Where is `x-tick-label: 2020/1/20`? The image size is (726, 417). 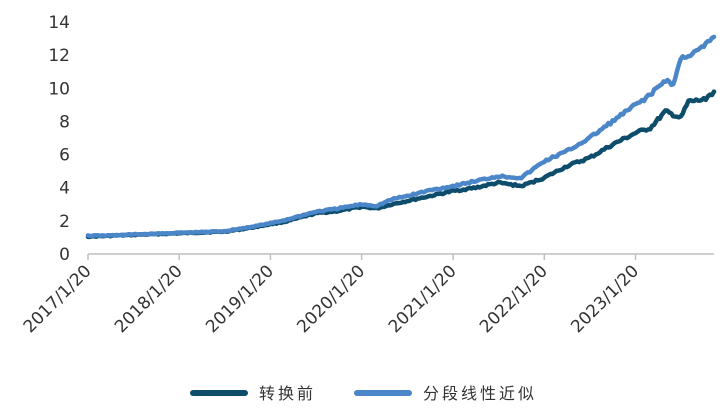
x-tick-label: 2020/1/20 is located at coordinates (331, 299).